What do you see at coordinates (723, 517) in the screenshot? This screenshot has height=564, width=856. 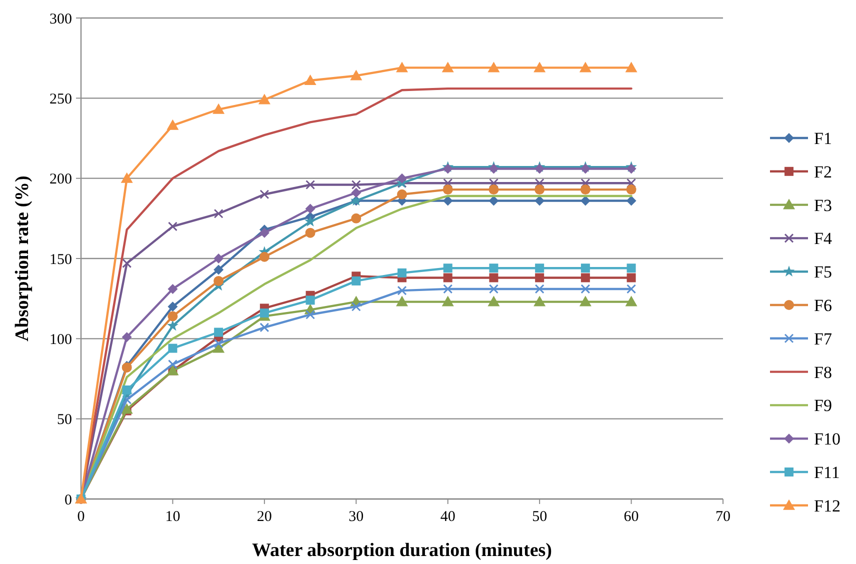 I see `x-tick-label: 70` at bounding box center [723, 517].